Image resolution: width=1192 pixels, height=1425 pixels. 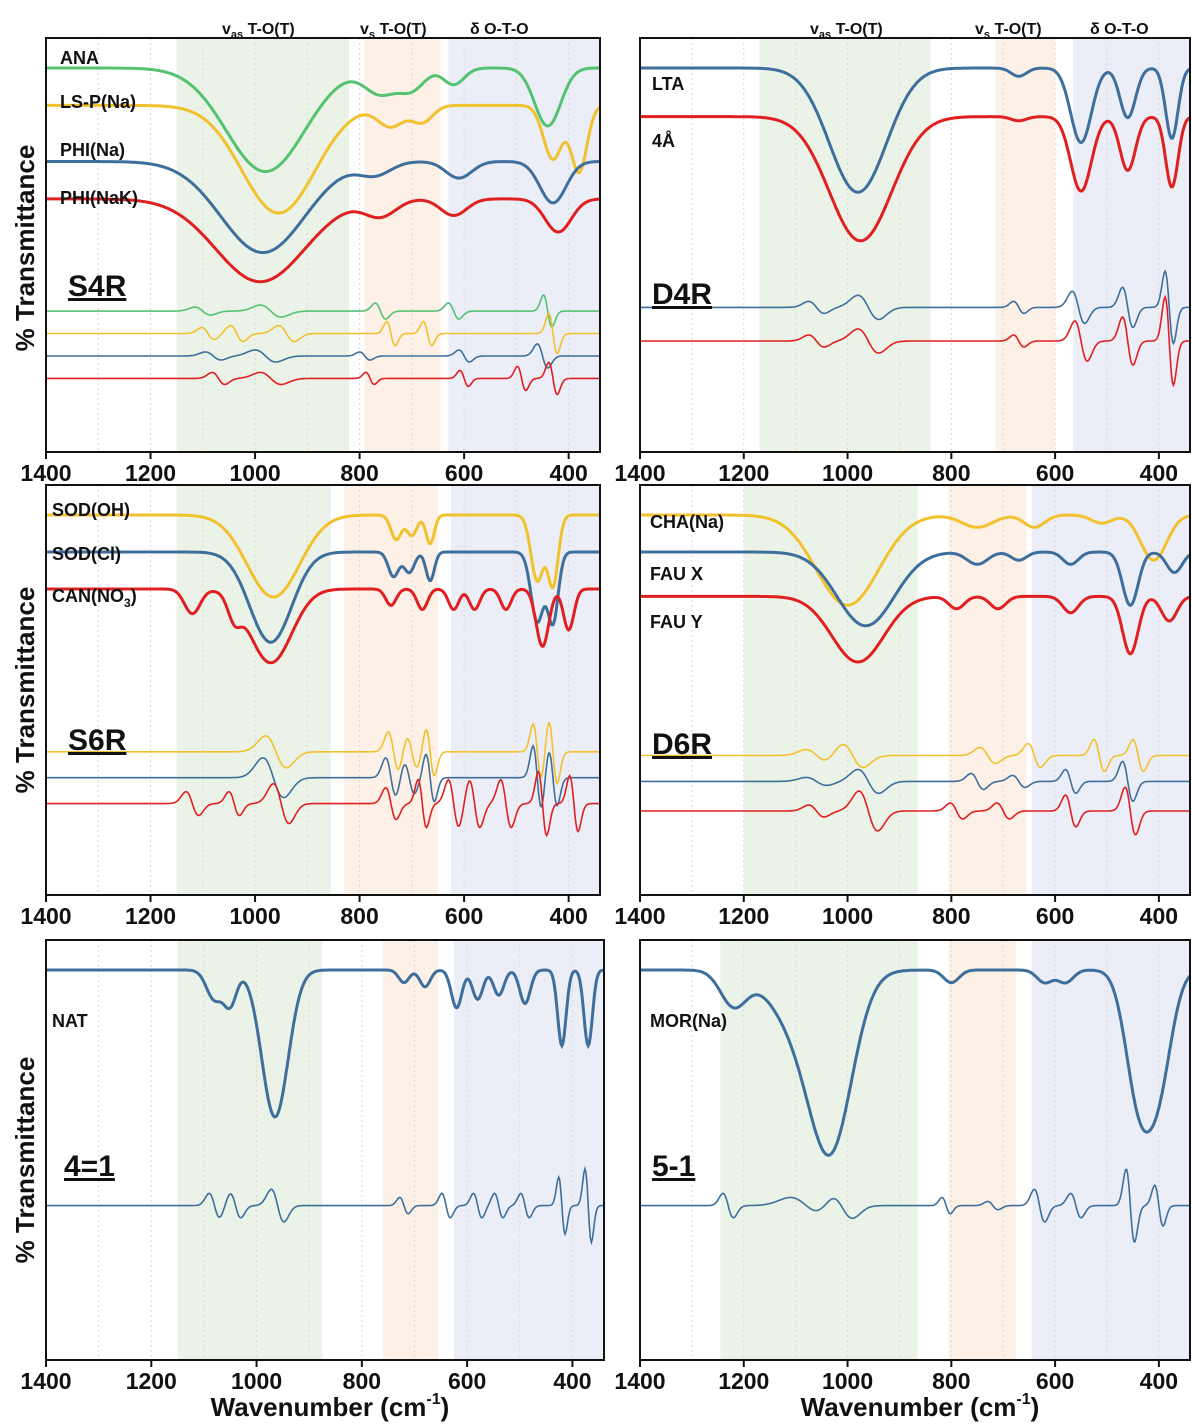 I want to click on panel-tag: S4R, so click(x=97, y=286).